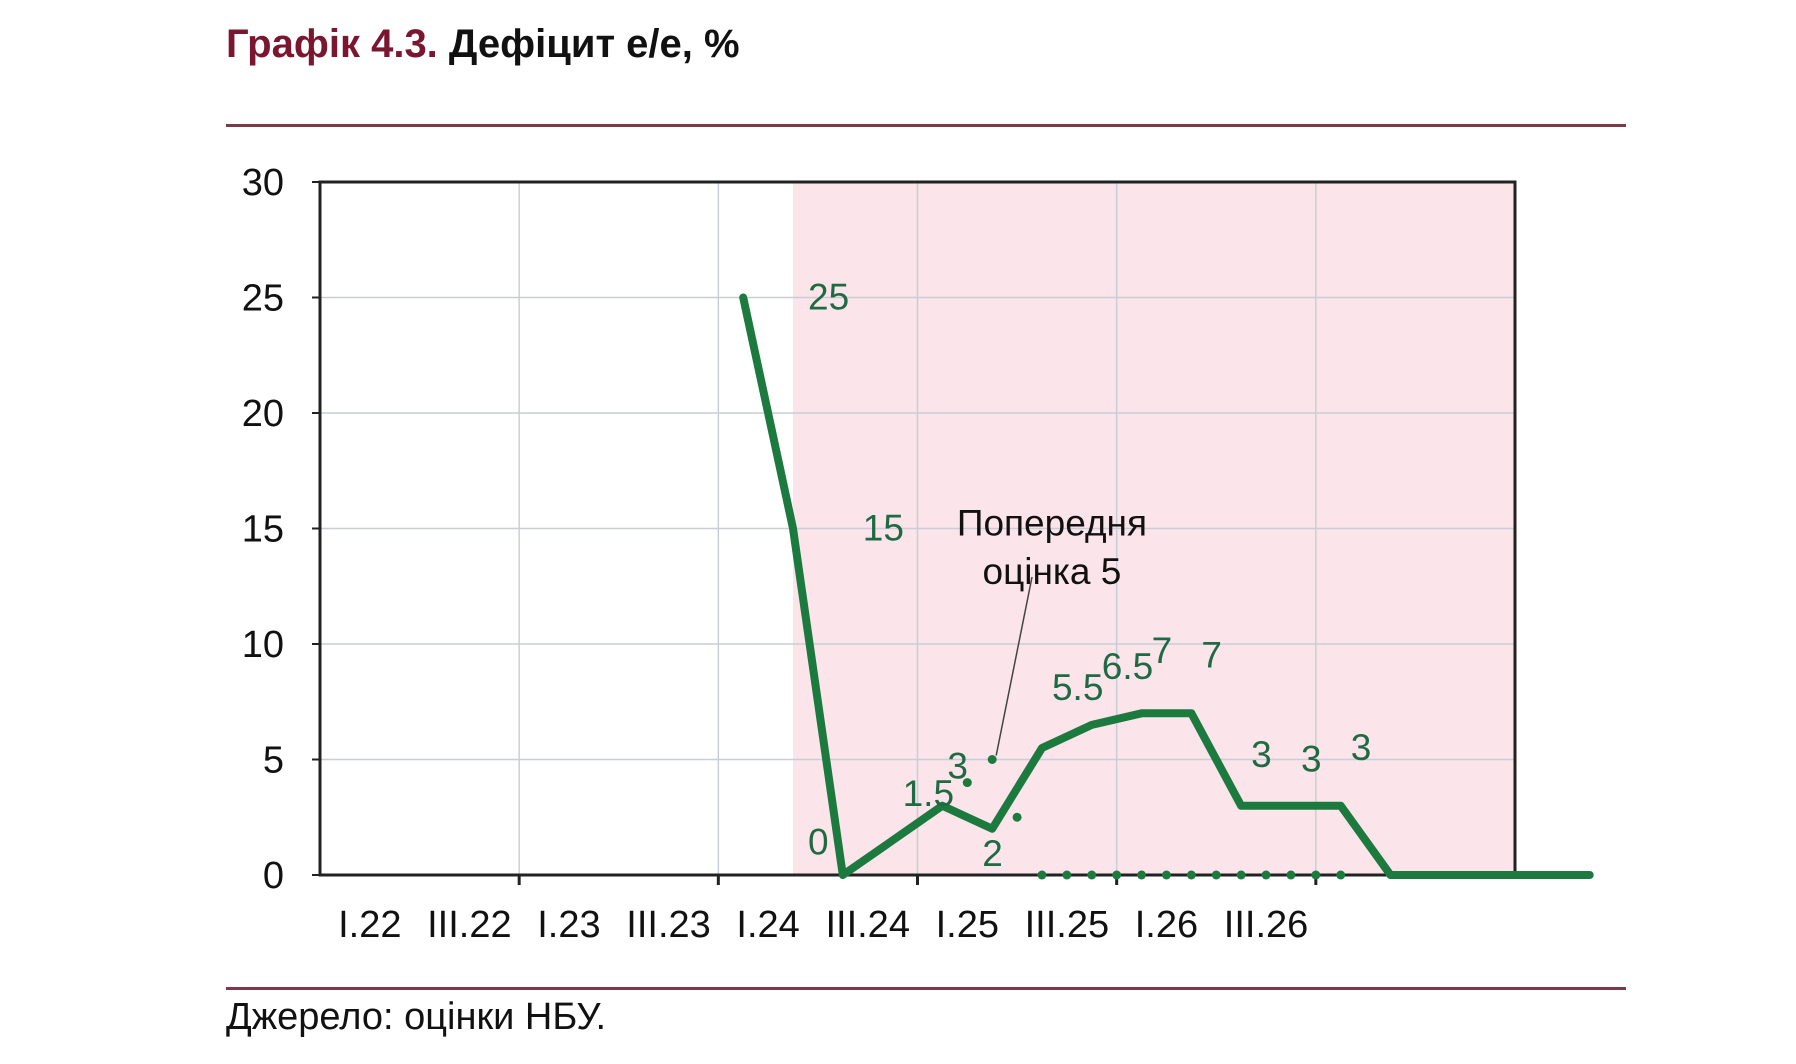 The height and width of the screenshot is (1064, 1796). Describe the element at coordinates (967, 925) in the screenshot. I see `x-tick-label: I.25` at that location.